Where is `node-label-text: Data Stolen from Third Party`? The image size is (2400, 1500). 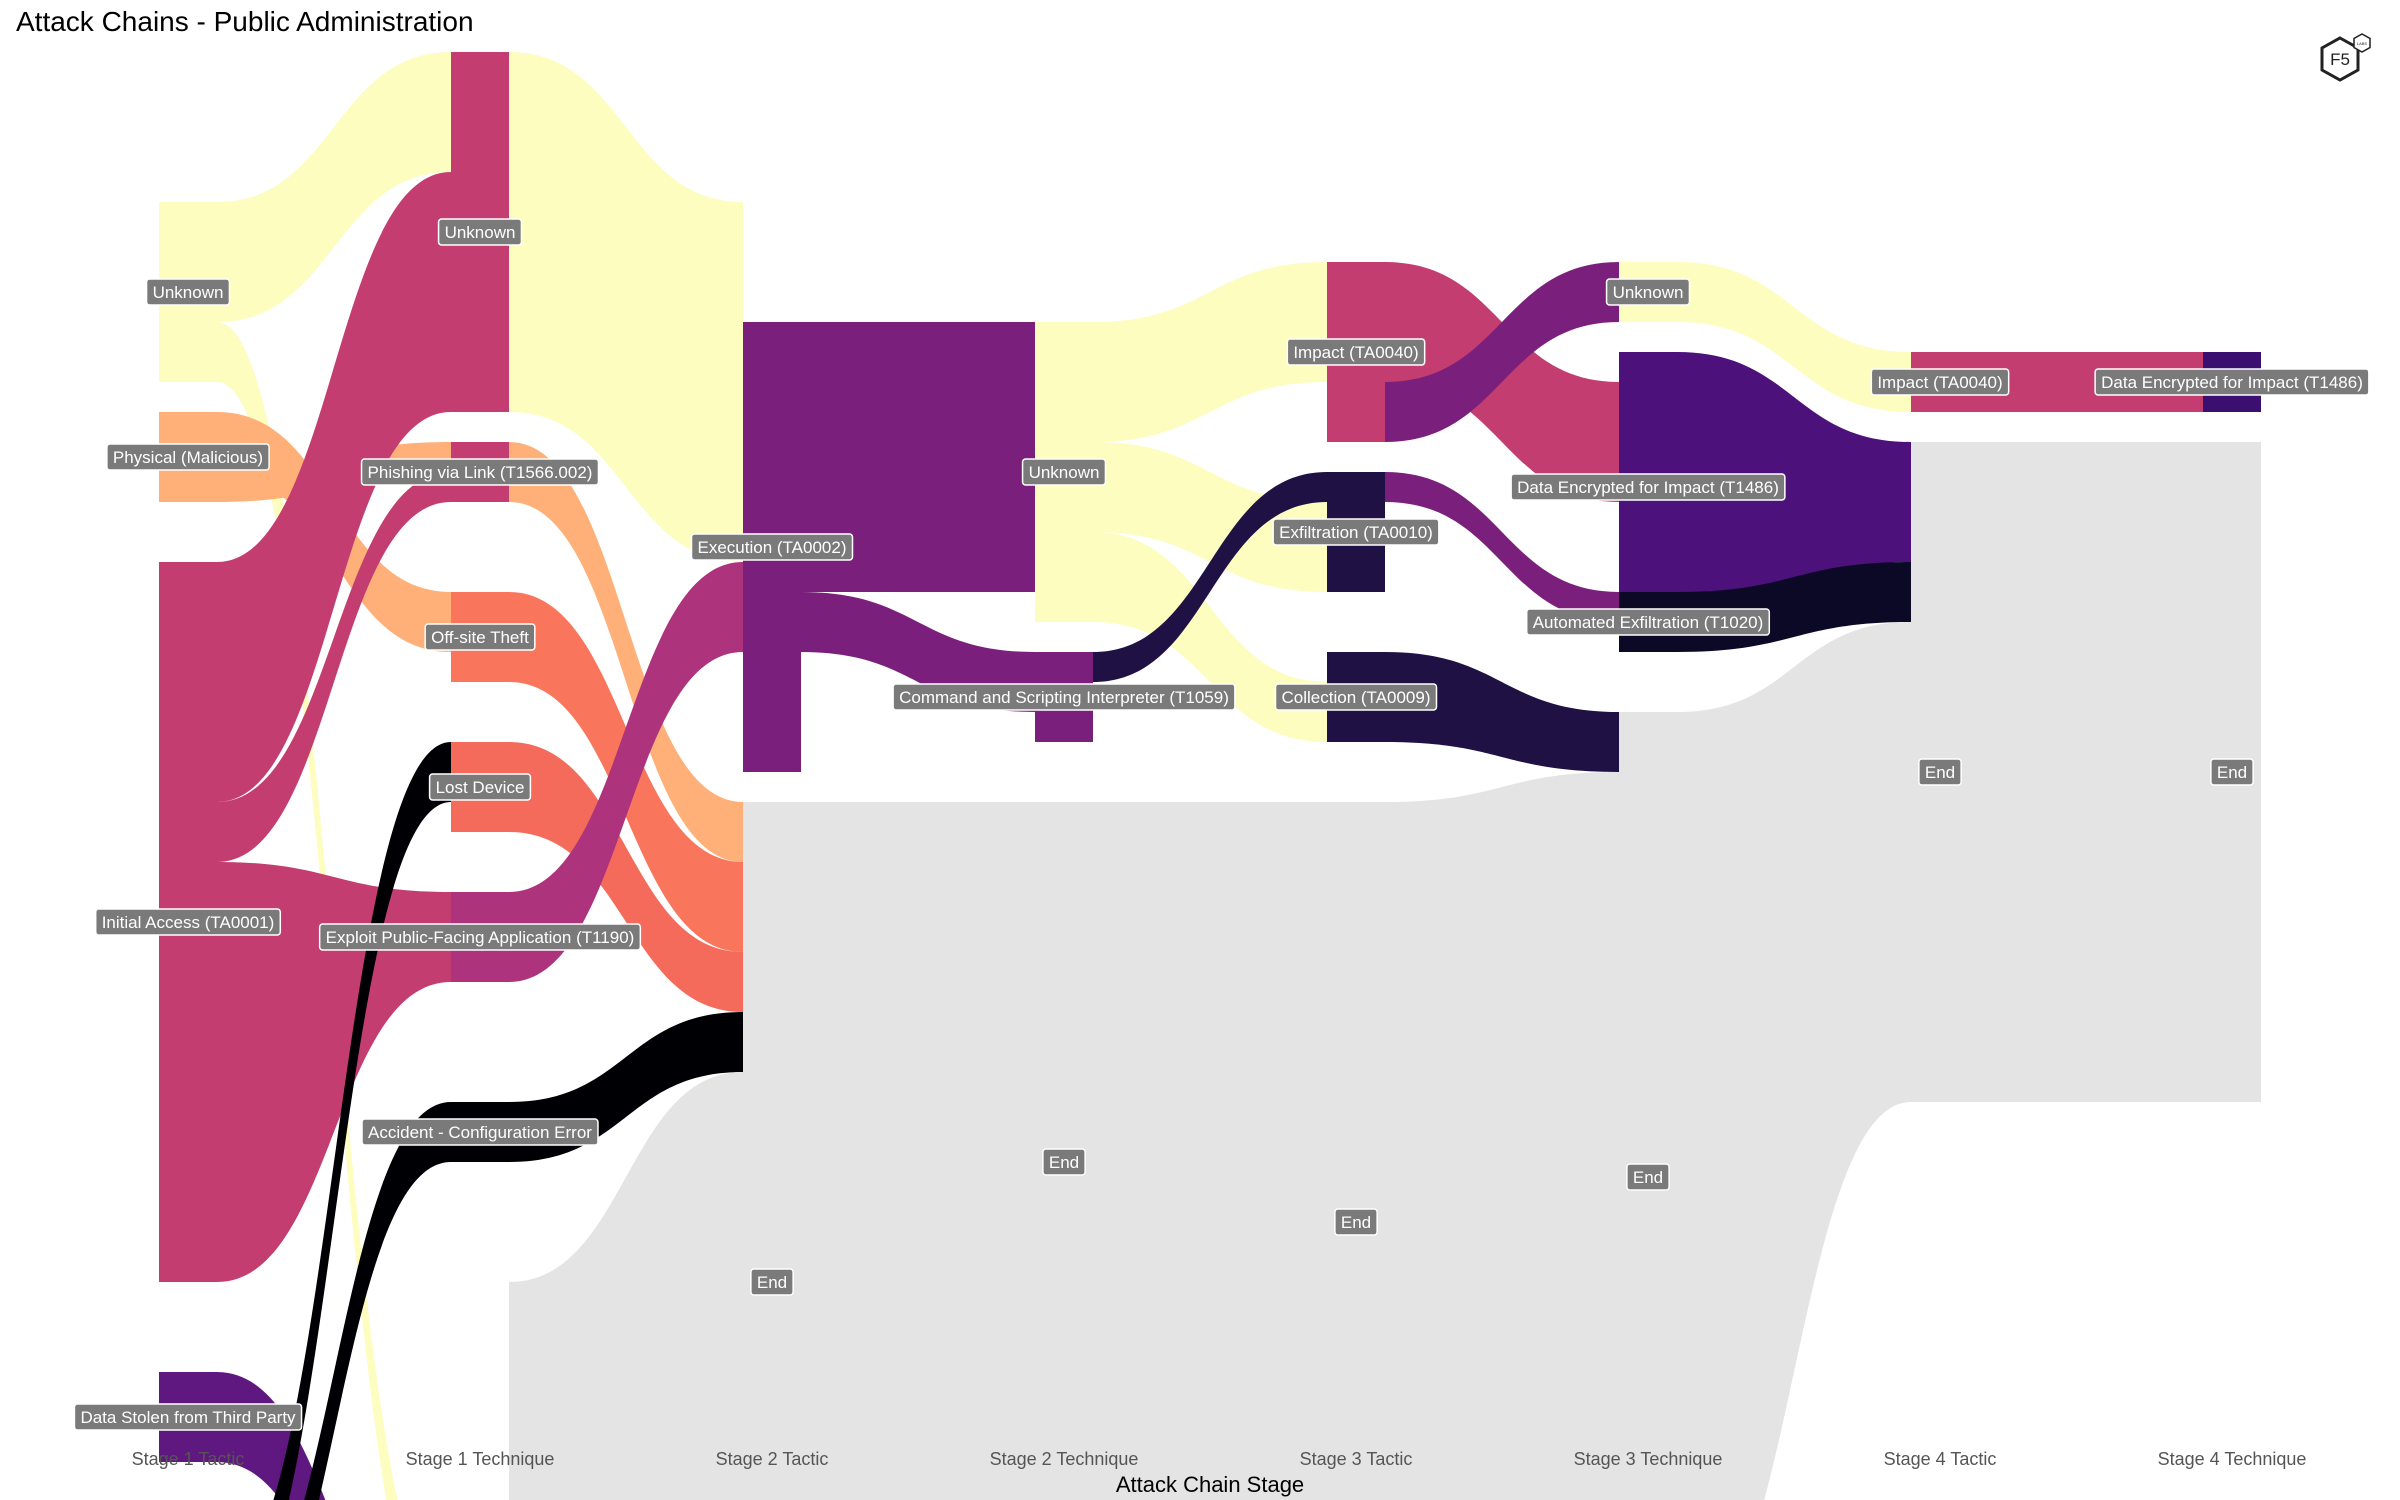 node-label-text: Data Stolen from Third Party is located at coordinates (188, 1417).